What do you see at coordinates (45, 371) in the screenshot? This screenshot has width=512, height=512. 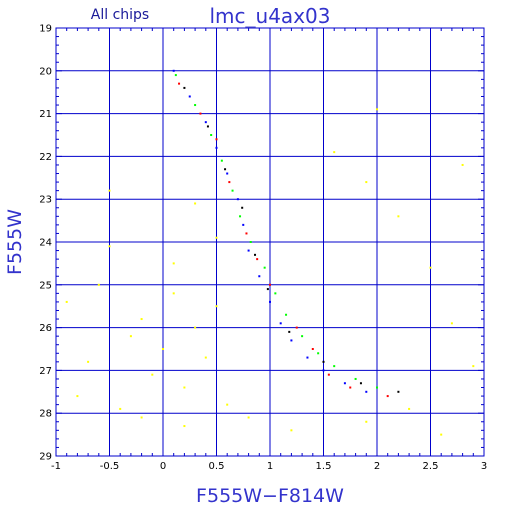 I see `y-tick-label: 27` at bounding box center [45, 371].